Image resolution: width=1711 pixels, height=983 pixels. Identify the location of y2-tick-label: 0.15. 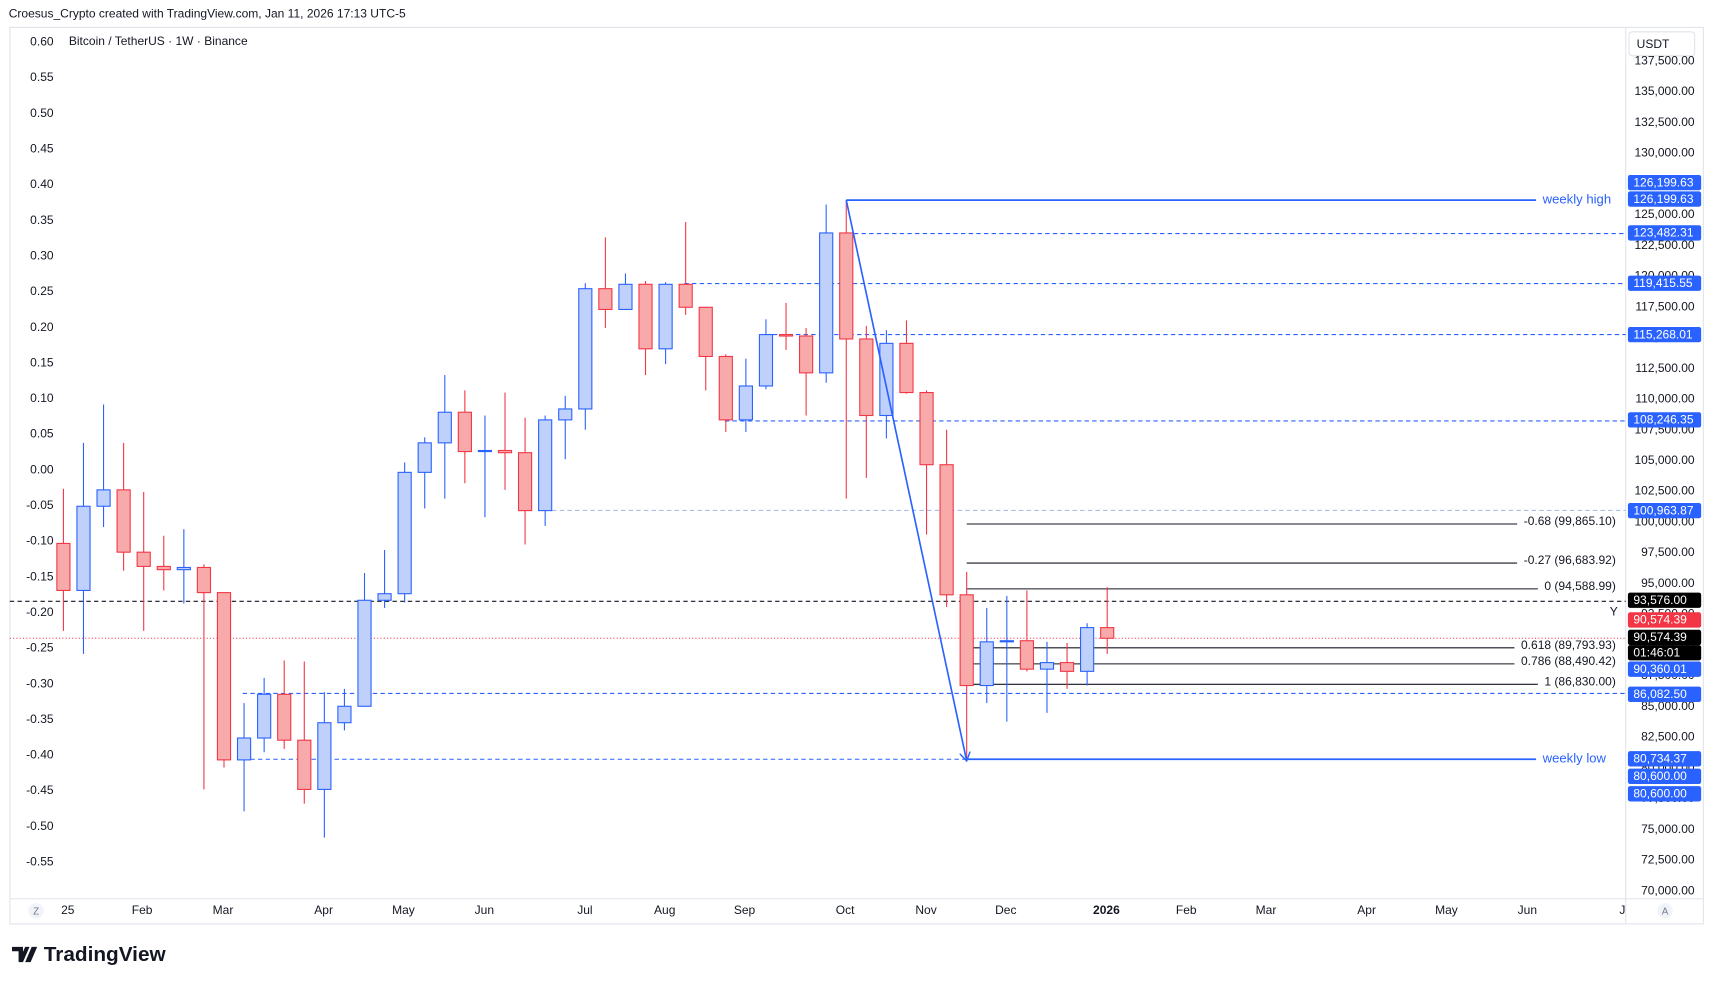
(42, 362).